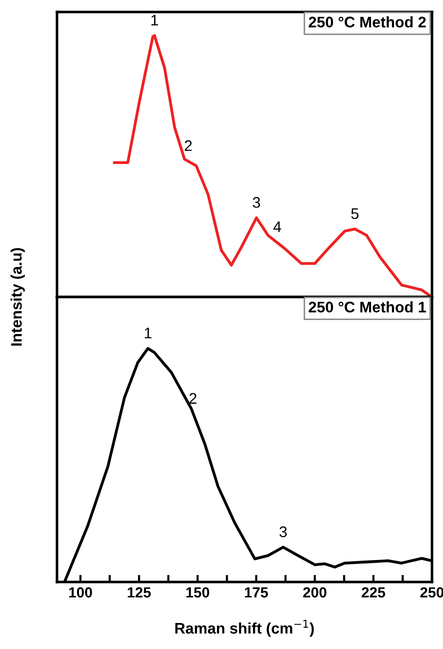 The image size is (443, 649). I want to click on x-tick-label: 150, so click(198, 592).